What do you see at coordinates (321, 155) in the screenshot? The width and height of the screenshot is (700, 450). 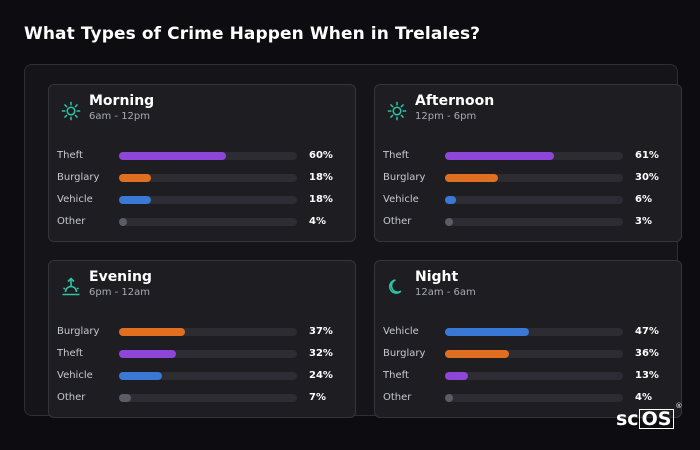 I see `bar-value: 60%` at bounding box center [321, 155].